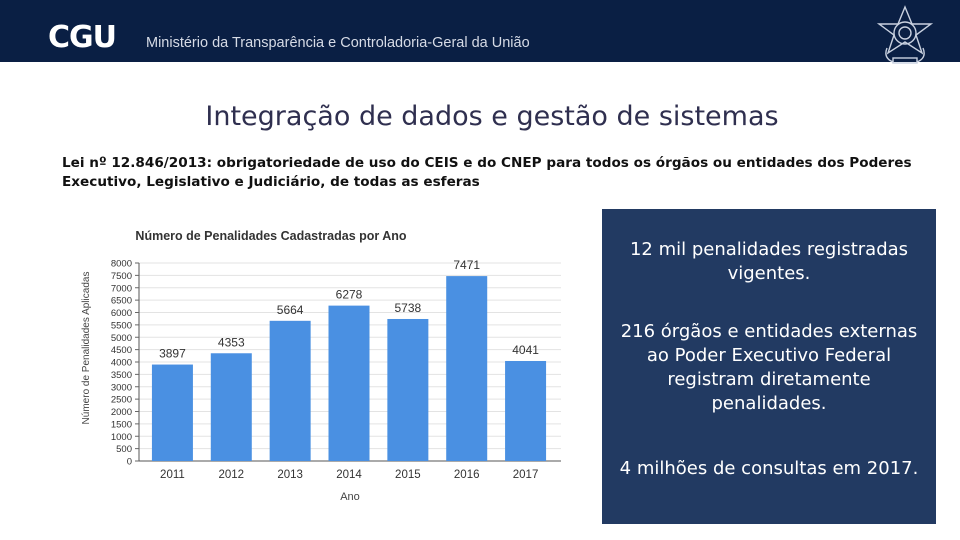  I want to click on coat-of-arms-icon, so click(905, 34).